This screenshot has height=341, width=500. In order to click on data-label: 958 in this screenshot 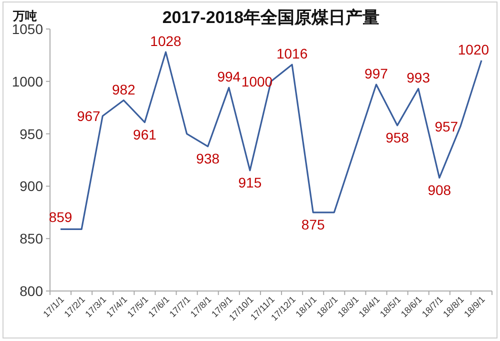, I will do `click(398, 137)`.